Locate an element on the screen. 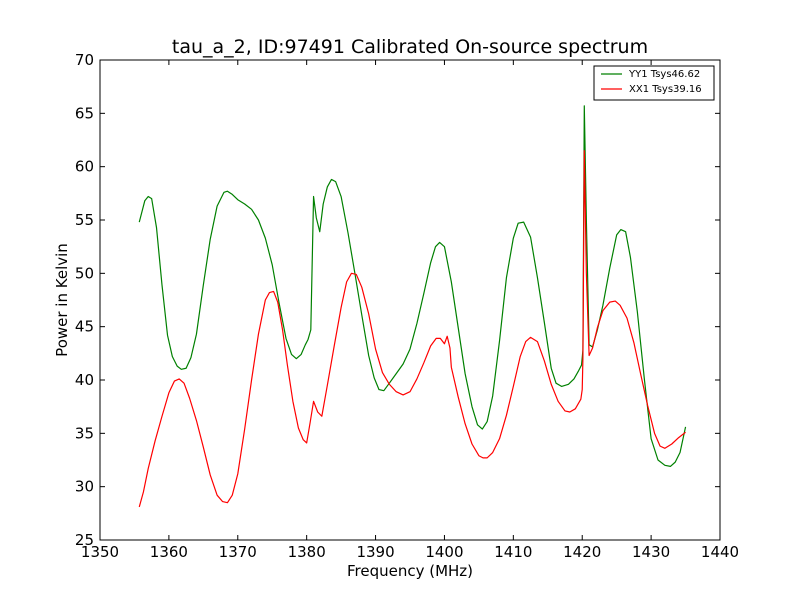 The height and width of the screenshot is (600, 800). x-tick-label: 1410 is located at coordinates (513, 552).